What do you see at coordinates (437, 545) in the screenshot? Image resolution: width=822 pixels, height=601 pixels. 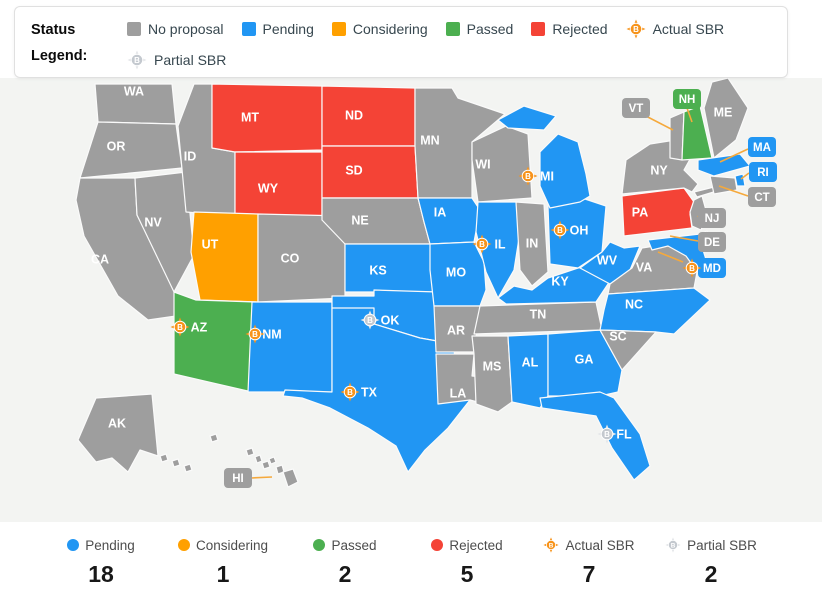 I see `summary-dot` at bounding box center [437, 545].